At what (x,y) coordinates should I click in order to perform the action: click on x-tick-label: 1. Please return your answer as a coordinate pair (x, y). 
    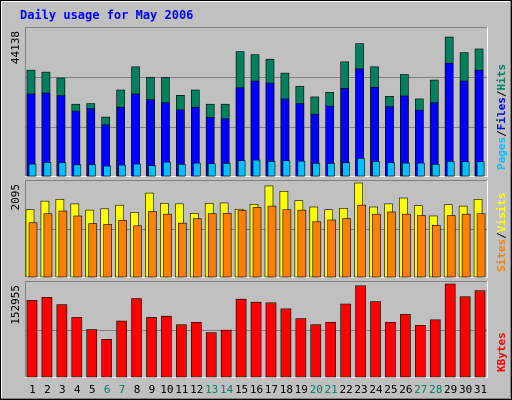
    Looking at the image, I should click on (32, 389).